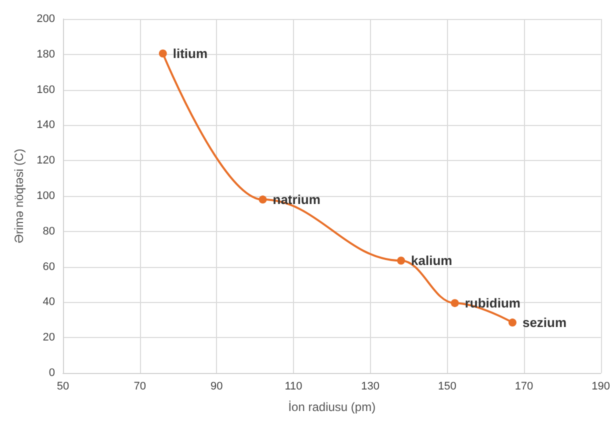  Describe the element at coordinates (190, 54) in the screenshot. I see `annotation: litium` at that location.